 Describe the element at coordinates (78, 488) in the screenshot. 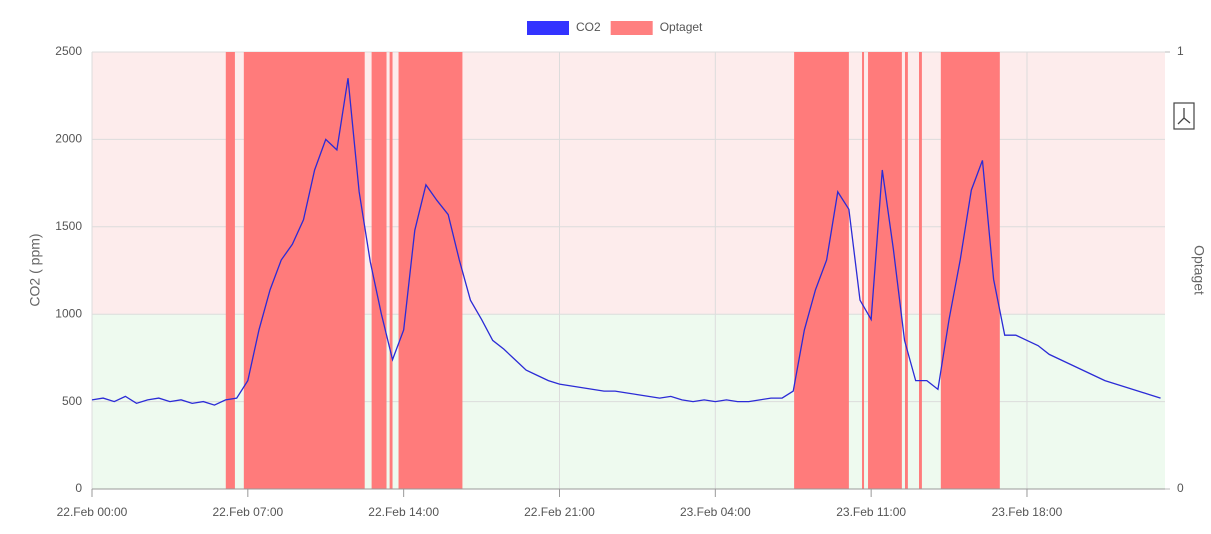

I see `y-tick-label: 0` at that location.